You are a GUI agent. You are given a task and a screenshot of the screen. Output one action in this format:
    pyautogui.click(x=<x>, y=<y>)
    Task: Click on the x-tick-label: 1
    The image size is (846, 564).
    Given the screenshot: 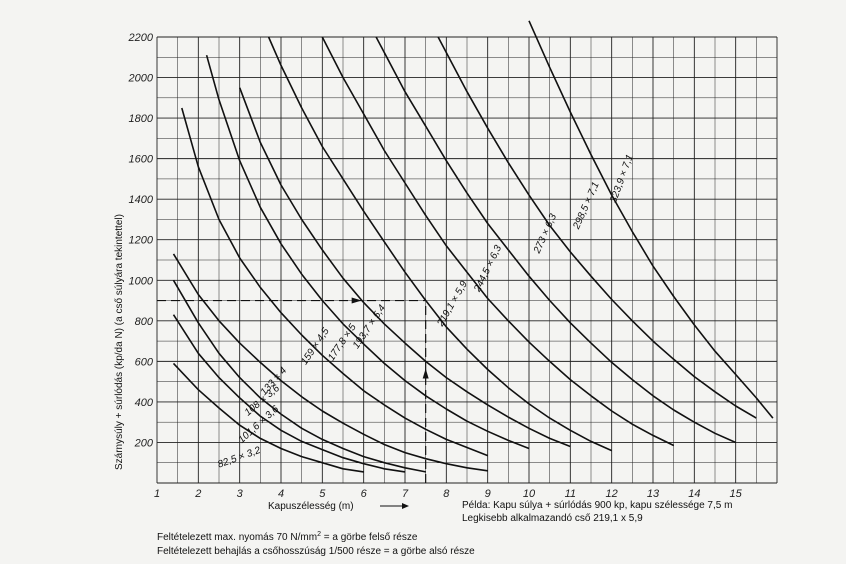 What is the action you would take?
    pyautogui.click(x=157, y=494)
    